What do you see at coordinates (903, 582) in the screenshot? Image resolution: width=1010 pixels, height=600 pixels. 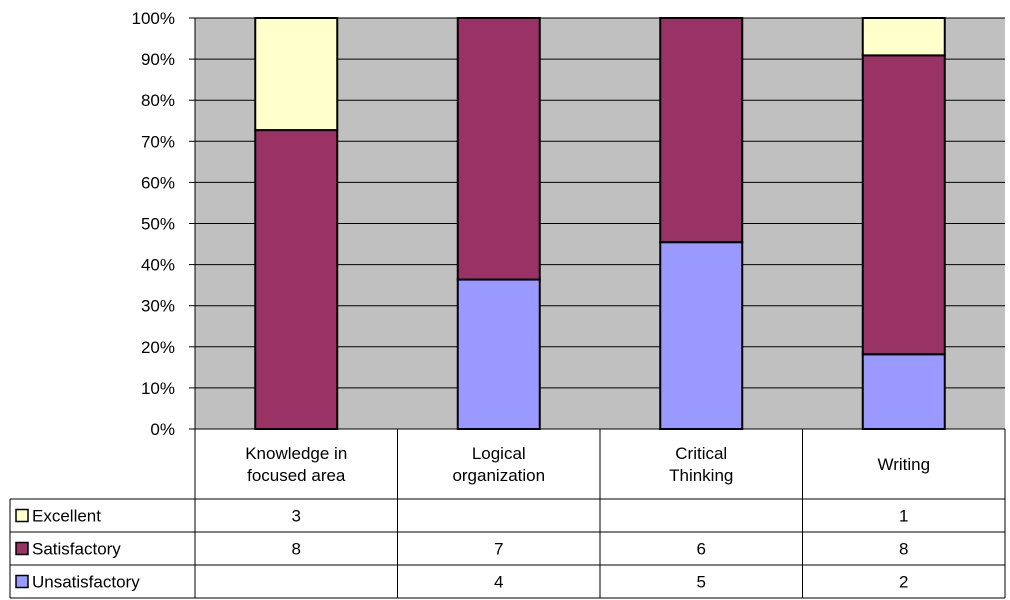 I see `table-cell-value: 2` at bounding box center [903, 582].